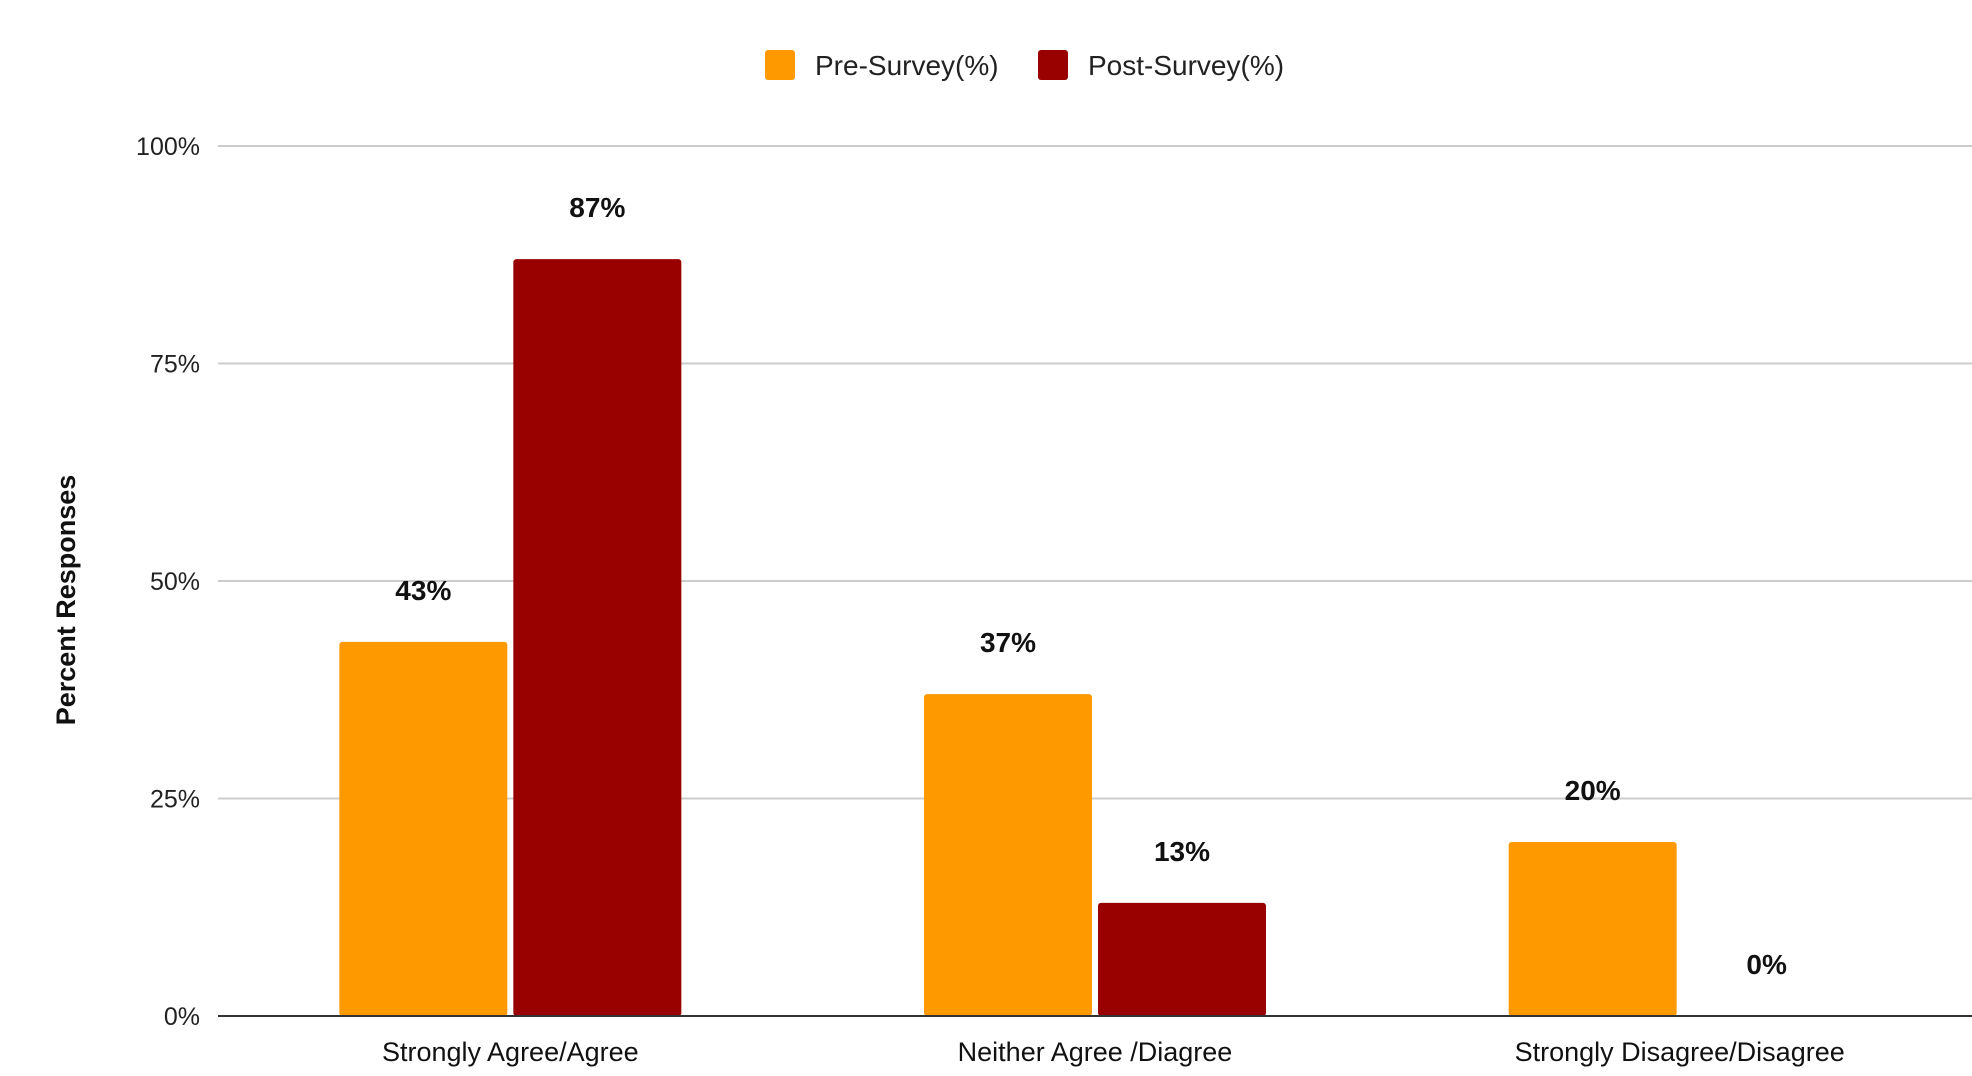 This screenshot has height=1076, width=1972. What do you see at coordinates (175, 582) in the screenshot?
I see `y-tick-label: 50%` at bounding box center [175, 582].